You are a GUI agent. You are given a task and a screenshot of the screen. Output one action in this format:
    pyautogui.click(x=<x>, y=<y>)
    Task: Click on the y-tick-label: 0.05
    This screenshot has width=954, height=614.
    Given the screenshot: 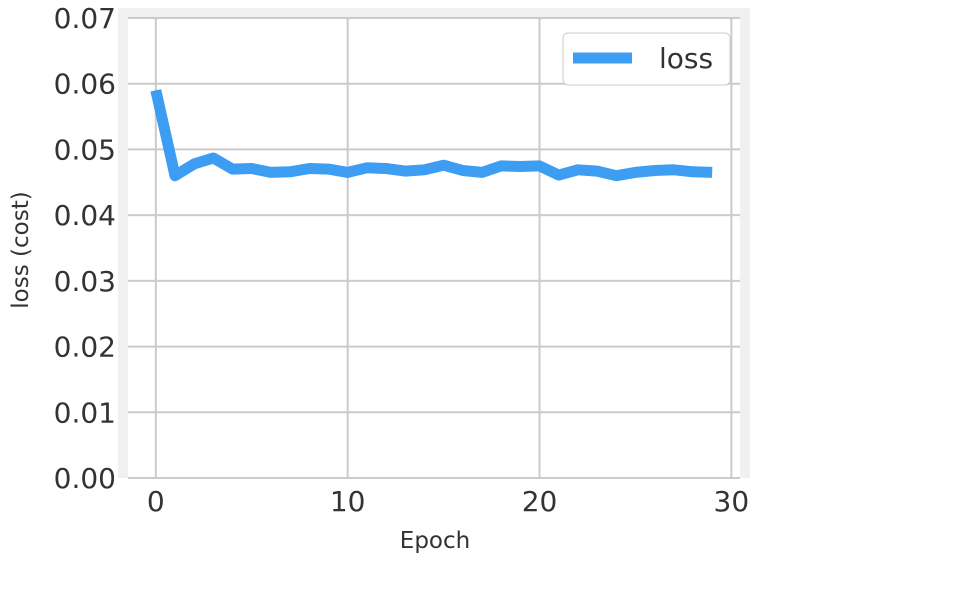 What is the action you would take?
    pyautogui.click(x=85, y=149)
    